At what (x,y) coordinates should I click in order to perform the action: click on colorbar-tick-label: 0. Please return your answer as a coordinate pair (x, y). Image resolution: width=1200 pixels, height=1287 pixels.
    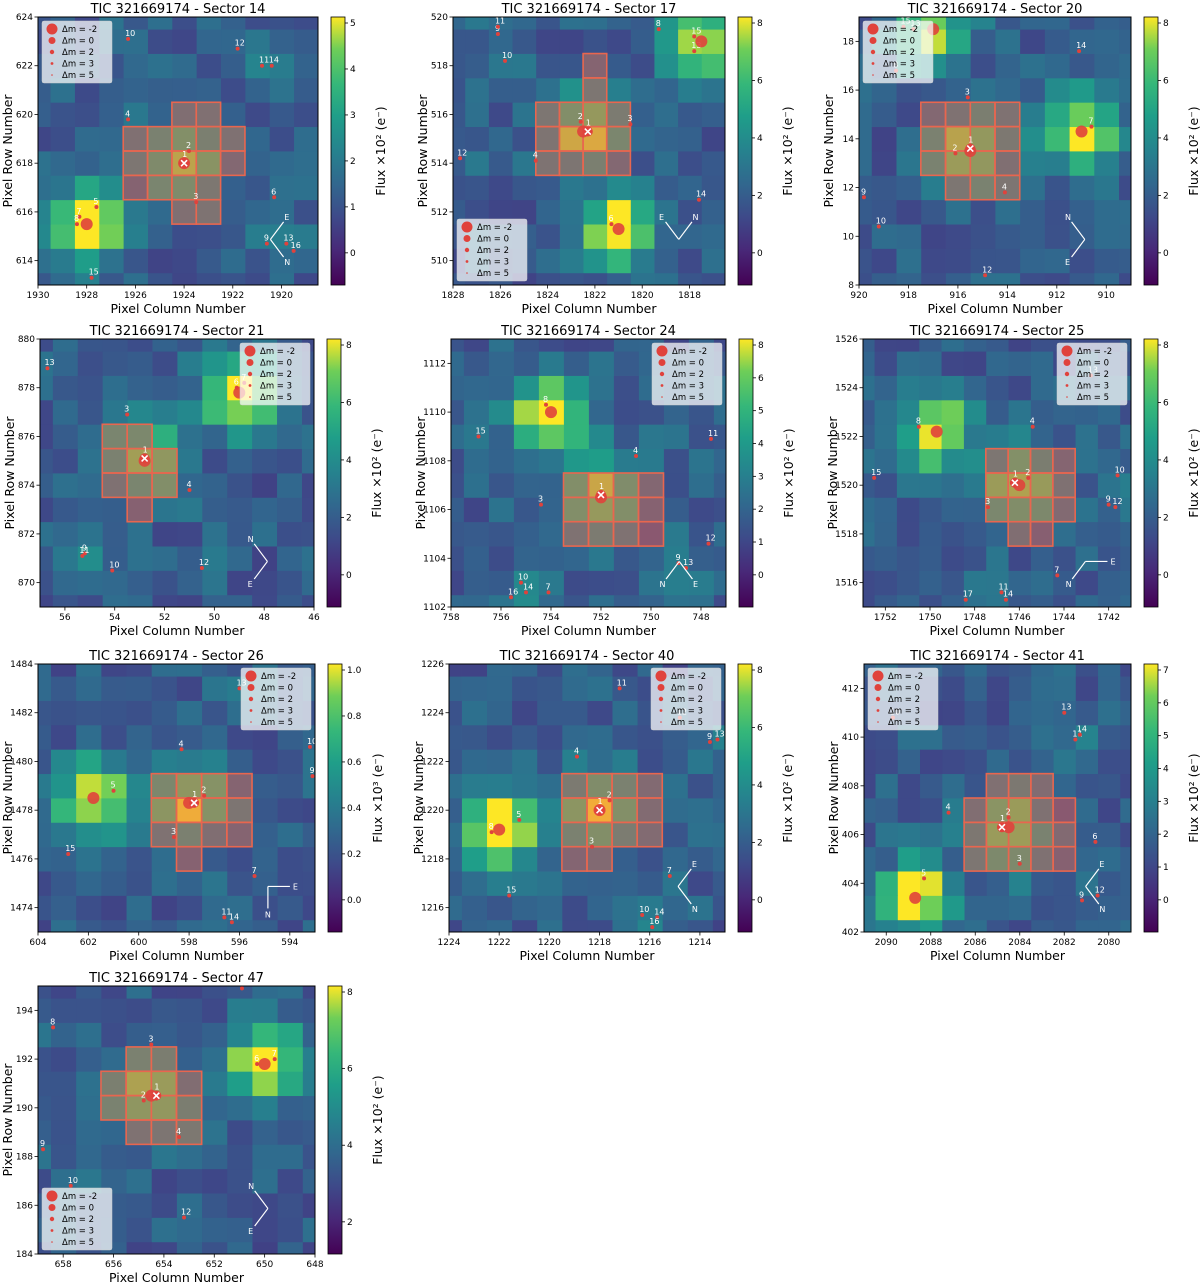
    Looking at the image, I should click on (760, 254).